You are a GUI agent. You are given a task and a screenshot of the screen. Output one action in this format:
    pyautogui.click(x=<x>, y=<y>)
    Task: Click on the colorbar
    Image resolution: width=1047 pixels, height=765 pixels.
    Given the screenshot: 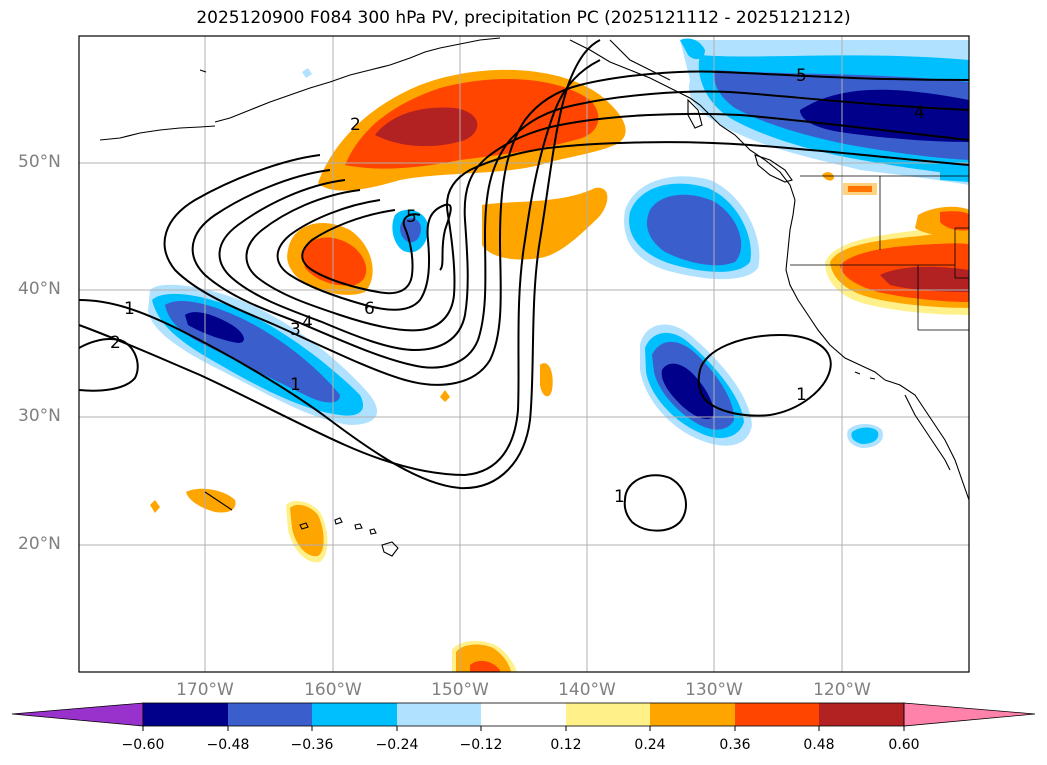 What is the action you would take?
    pyautogui.click(x=523, y=716)
    